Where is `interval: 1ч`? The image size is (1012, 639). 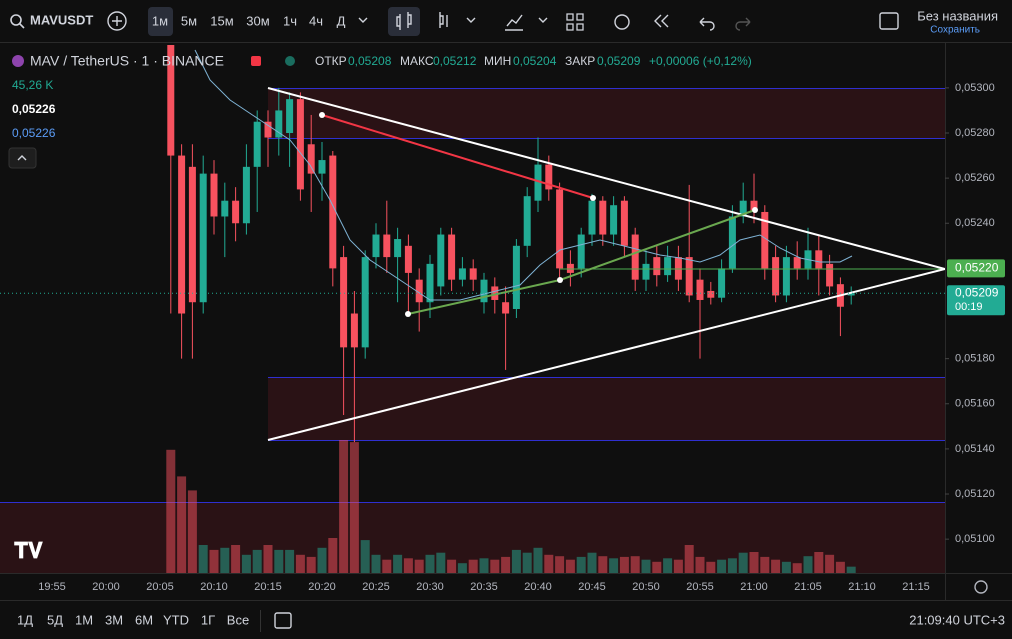
interval: 1ч is located at coordinates (290, 20).